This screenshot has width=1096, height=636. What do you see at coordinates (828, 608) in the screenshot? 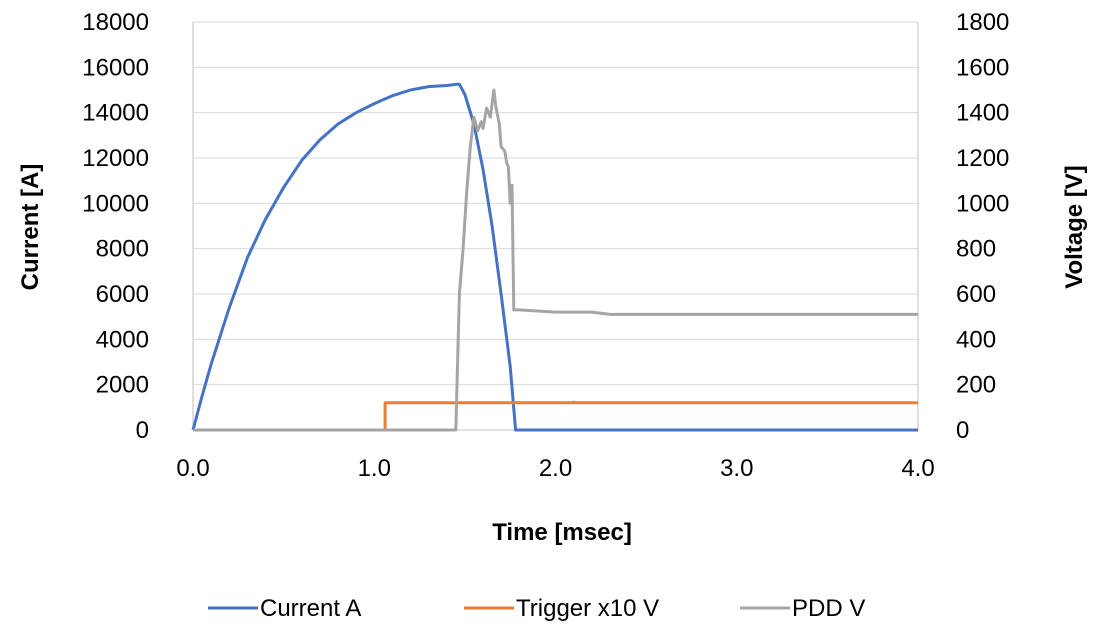
I see `legend-label: PDD V` at bounding box center [828, 608].